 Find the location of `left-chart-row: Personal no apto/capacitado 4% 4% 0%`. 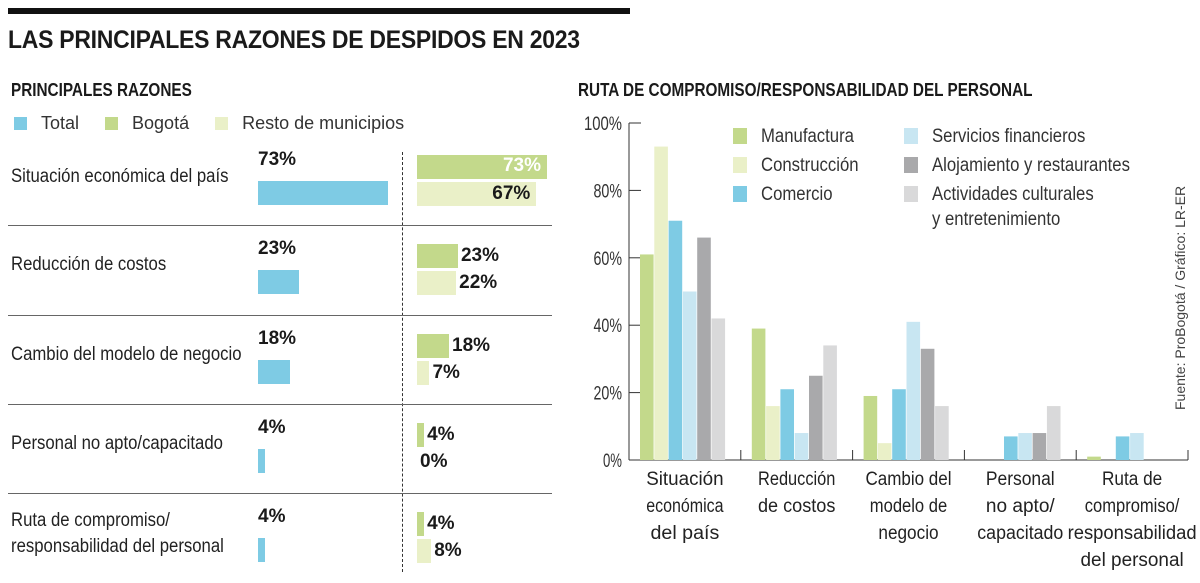

left-chart-row: Personal no apto/capacitado 4% 4% 0% is located at coordinates (276, 449).